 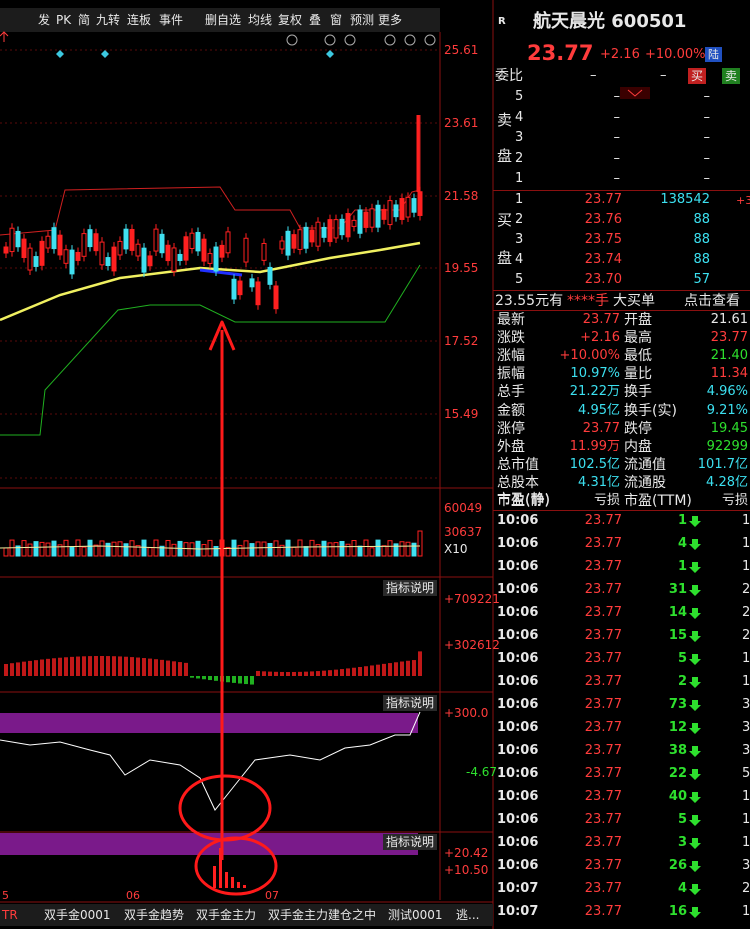 I want to click on toolbar-item: 预测, so click(x=362, y=20).